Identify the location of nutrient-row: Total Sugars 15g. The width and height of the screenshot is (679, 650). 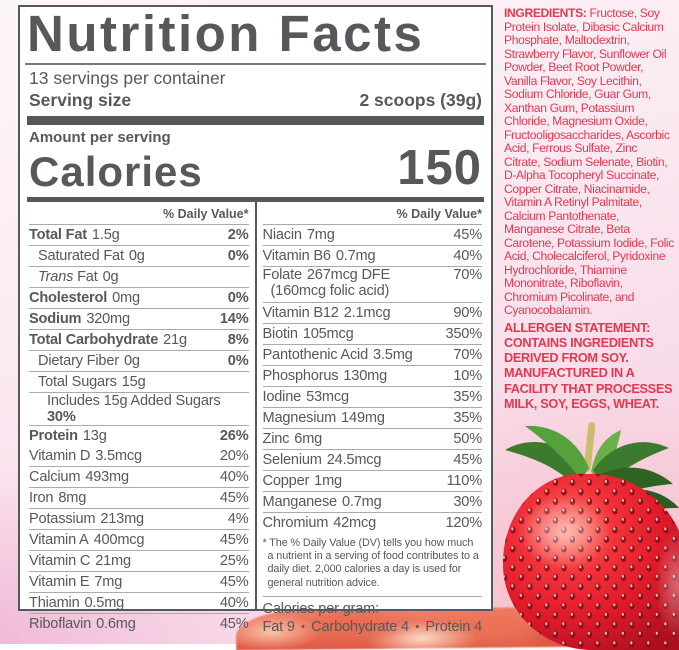
(139, 383).